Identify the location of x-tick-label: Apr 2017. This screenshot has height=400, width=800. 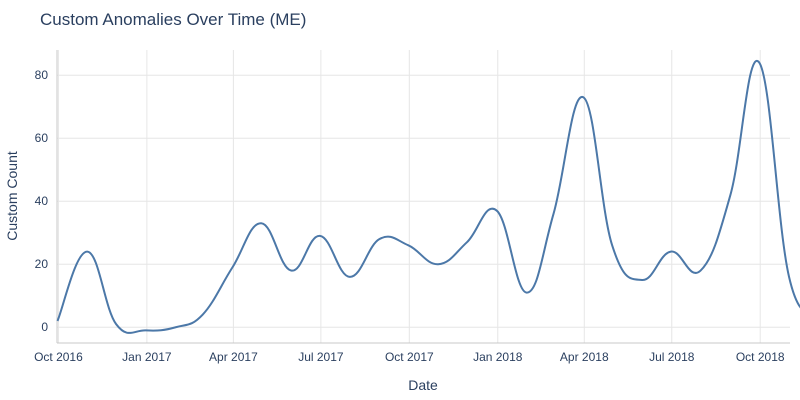
(233, 357).